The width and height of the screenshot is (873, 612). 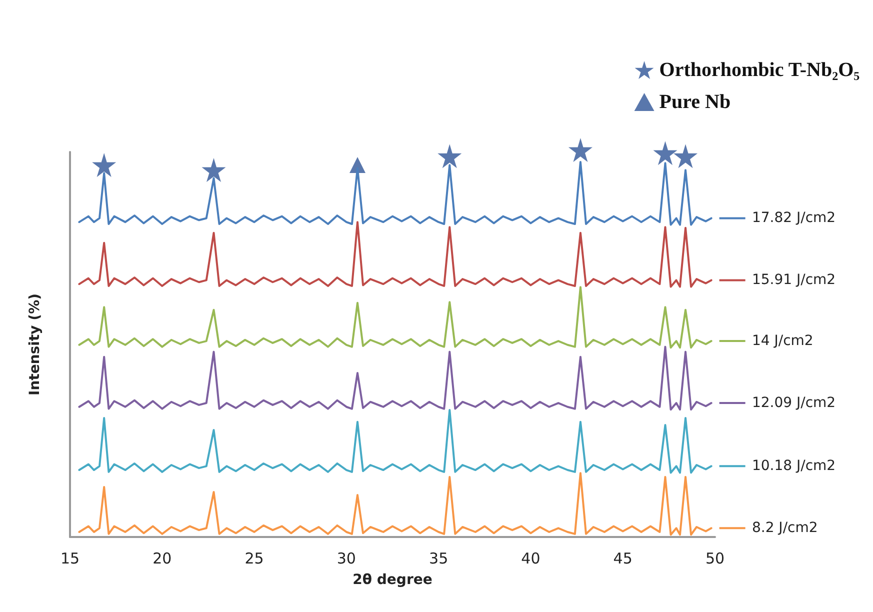 What do you see at coordinates (70, 559) in the screenshot?
I see `x-tick-label: 15` at bounding box center [70, 559].